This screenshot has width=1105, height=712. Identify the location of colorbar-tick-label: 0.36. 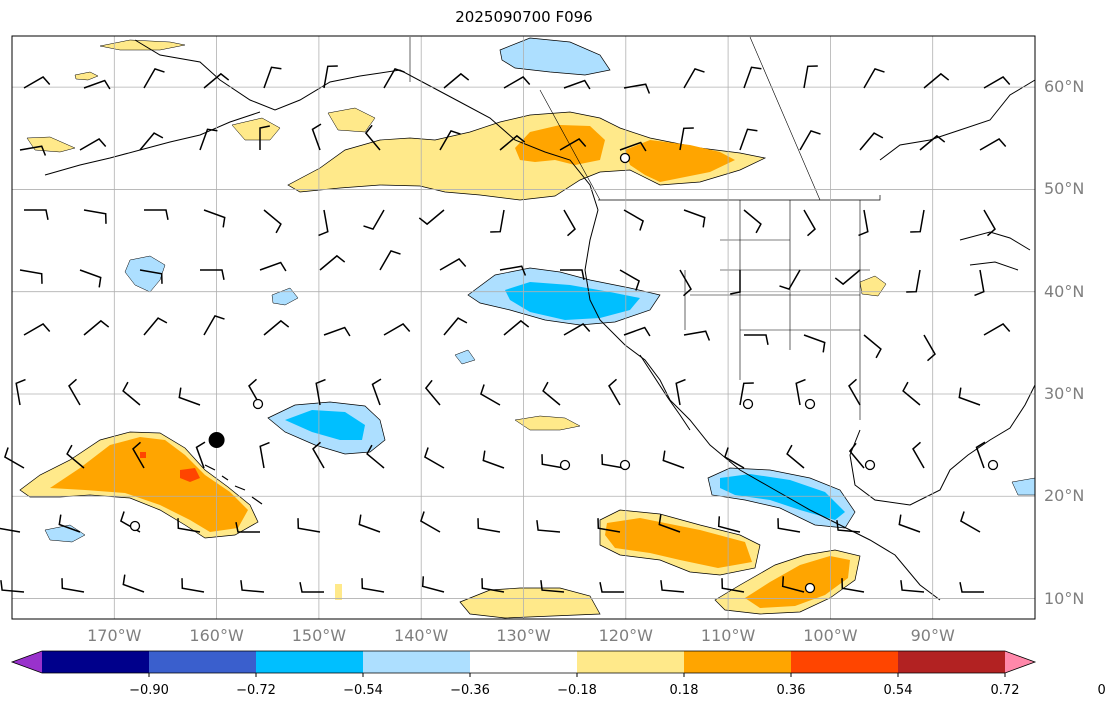
(791, 690).